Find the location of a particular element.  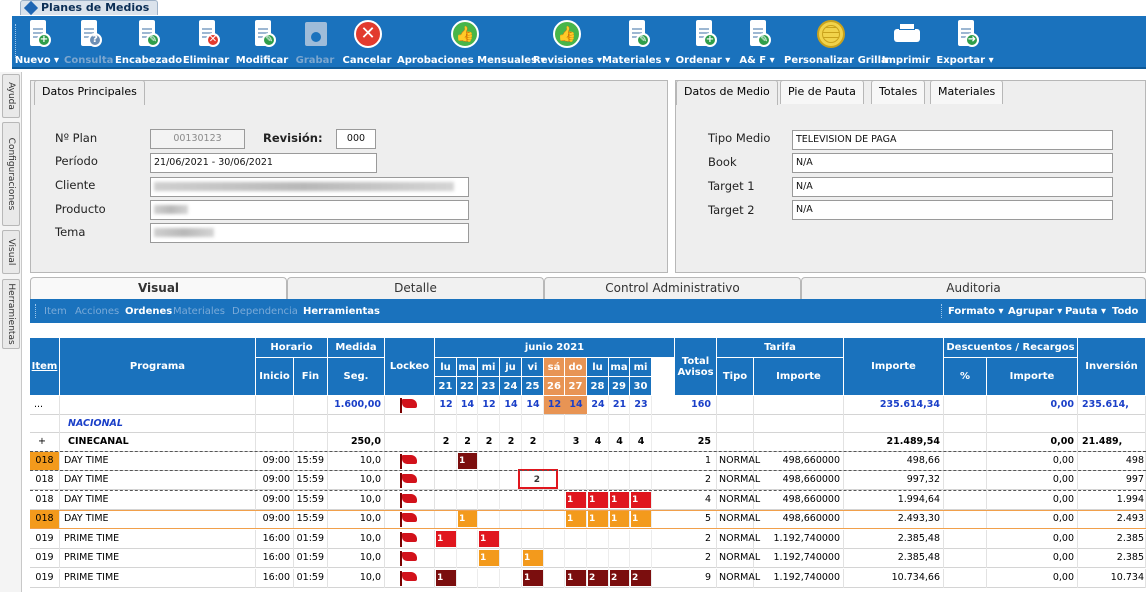

row-inicio: 09:00 is located at coordinates (276, 479).